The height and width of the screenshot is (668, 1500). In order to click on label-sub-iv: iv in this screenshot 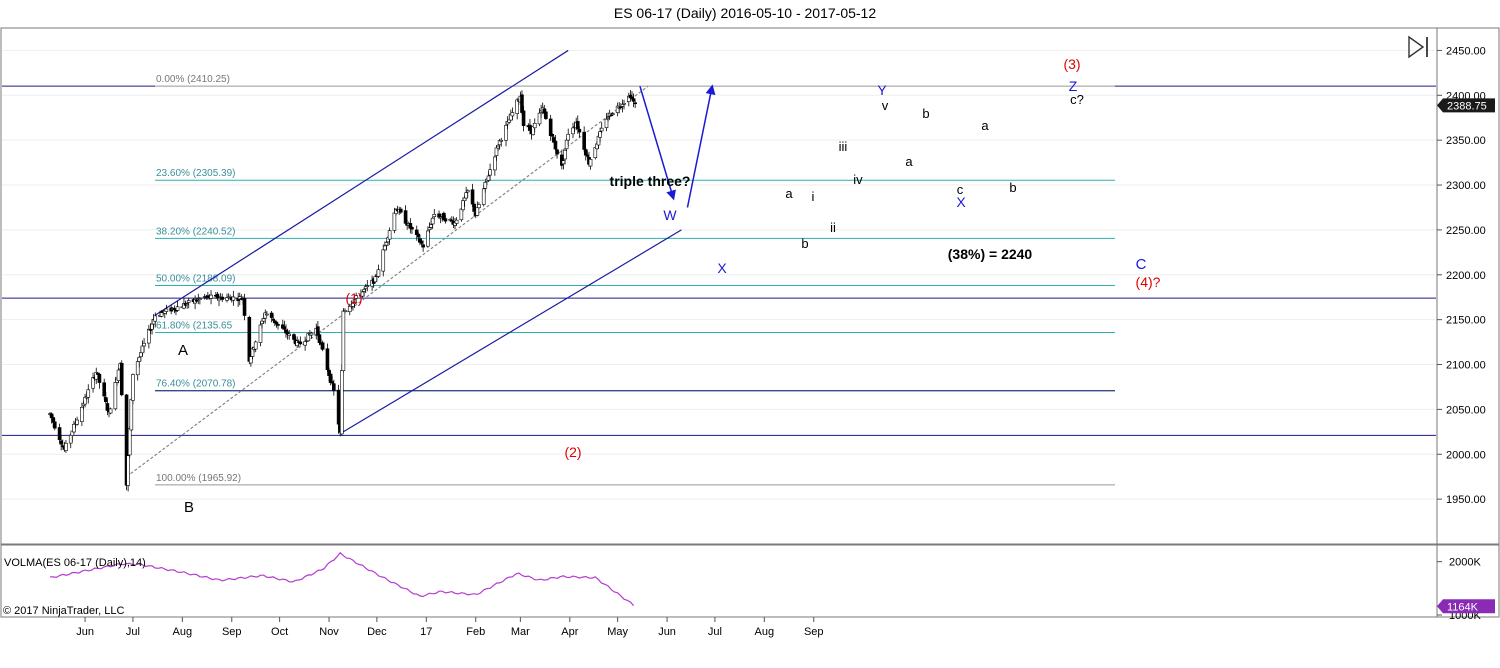, I will do `click(858, 179)`.